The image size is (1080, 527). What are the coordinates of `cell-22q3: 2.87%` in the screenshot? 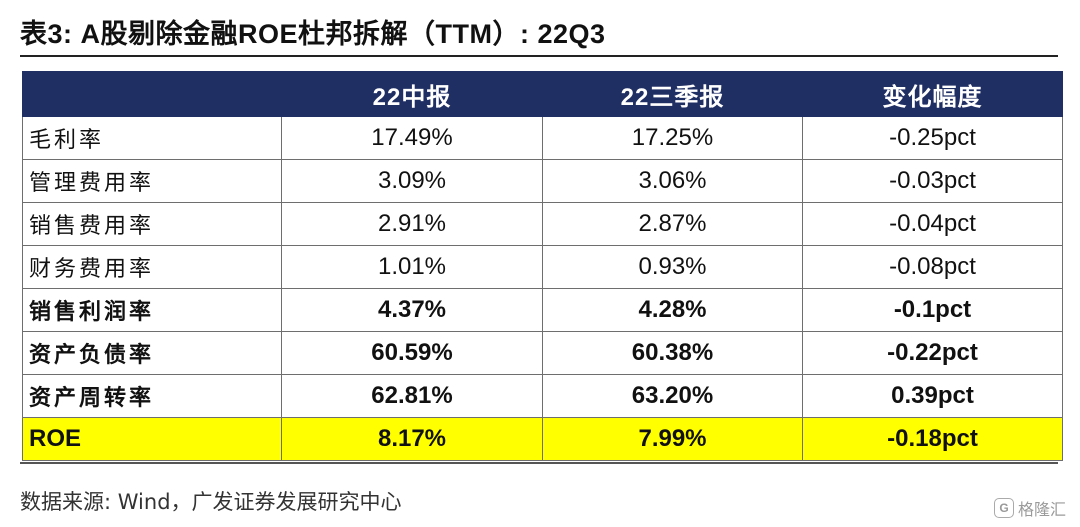 It's located at (672, 224).